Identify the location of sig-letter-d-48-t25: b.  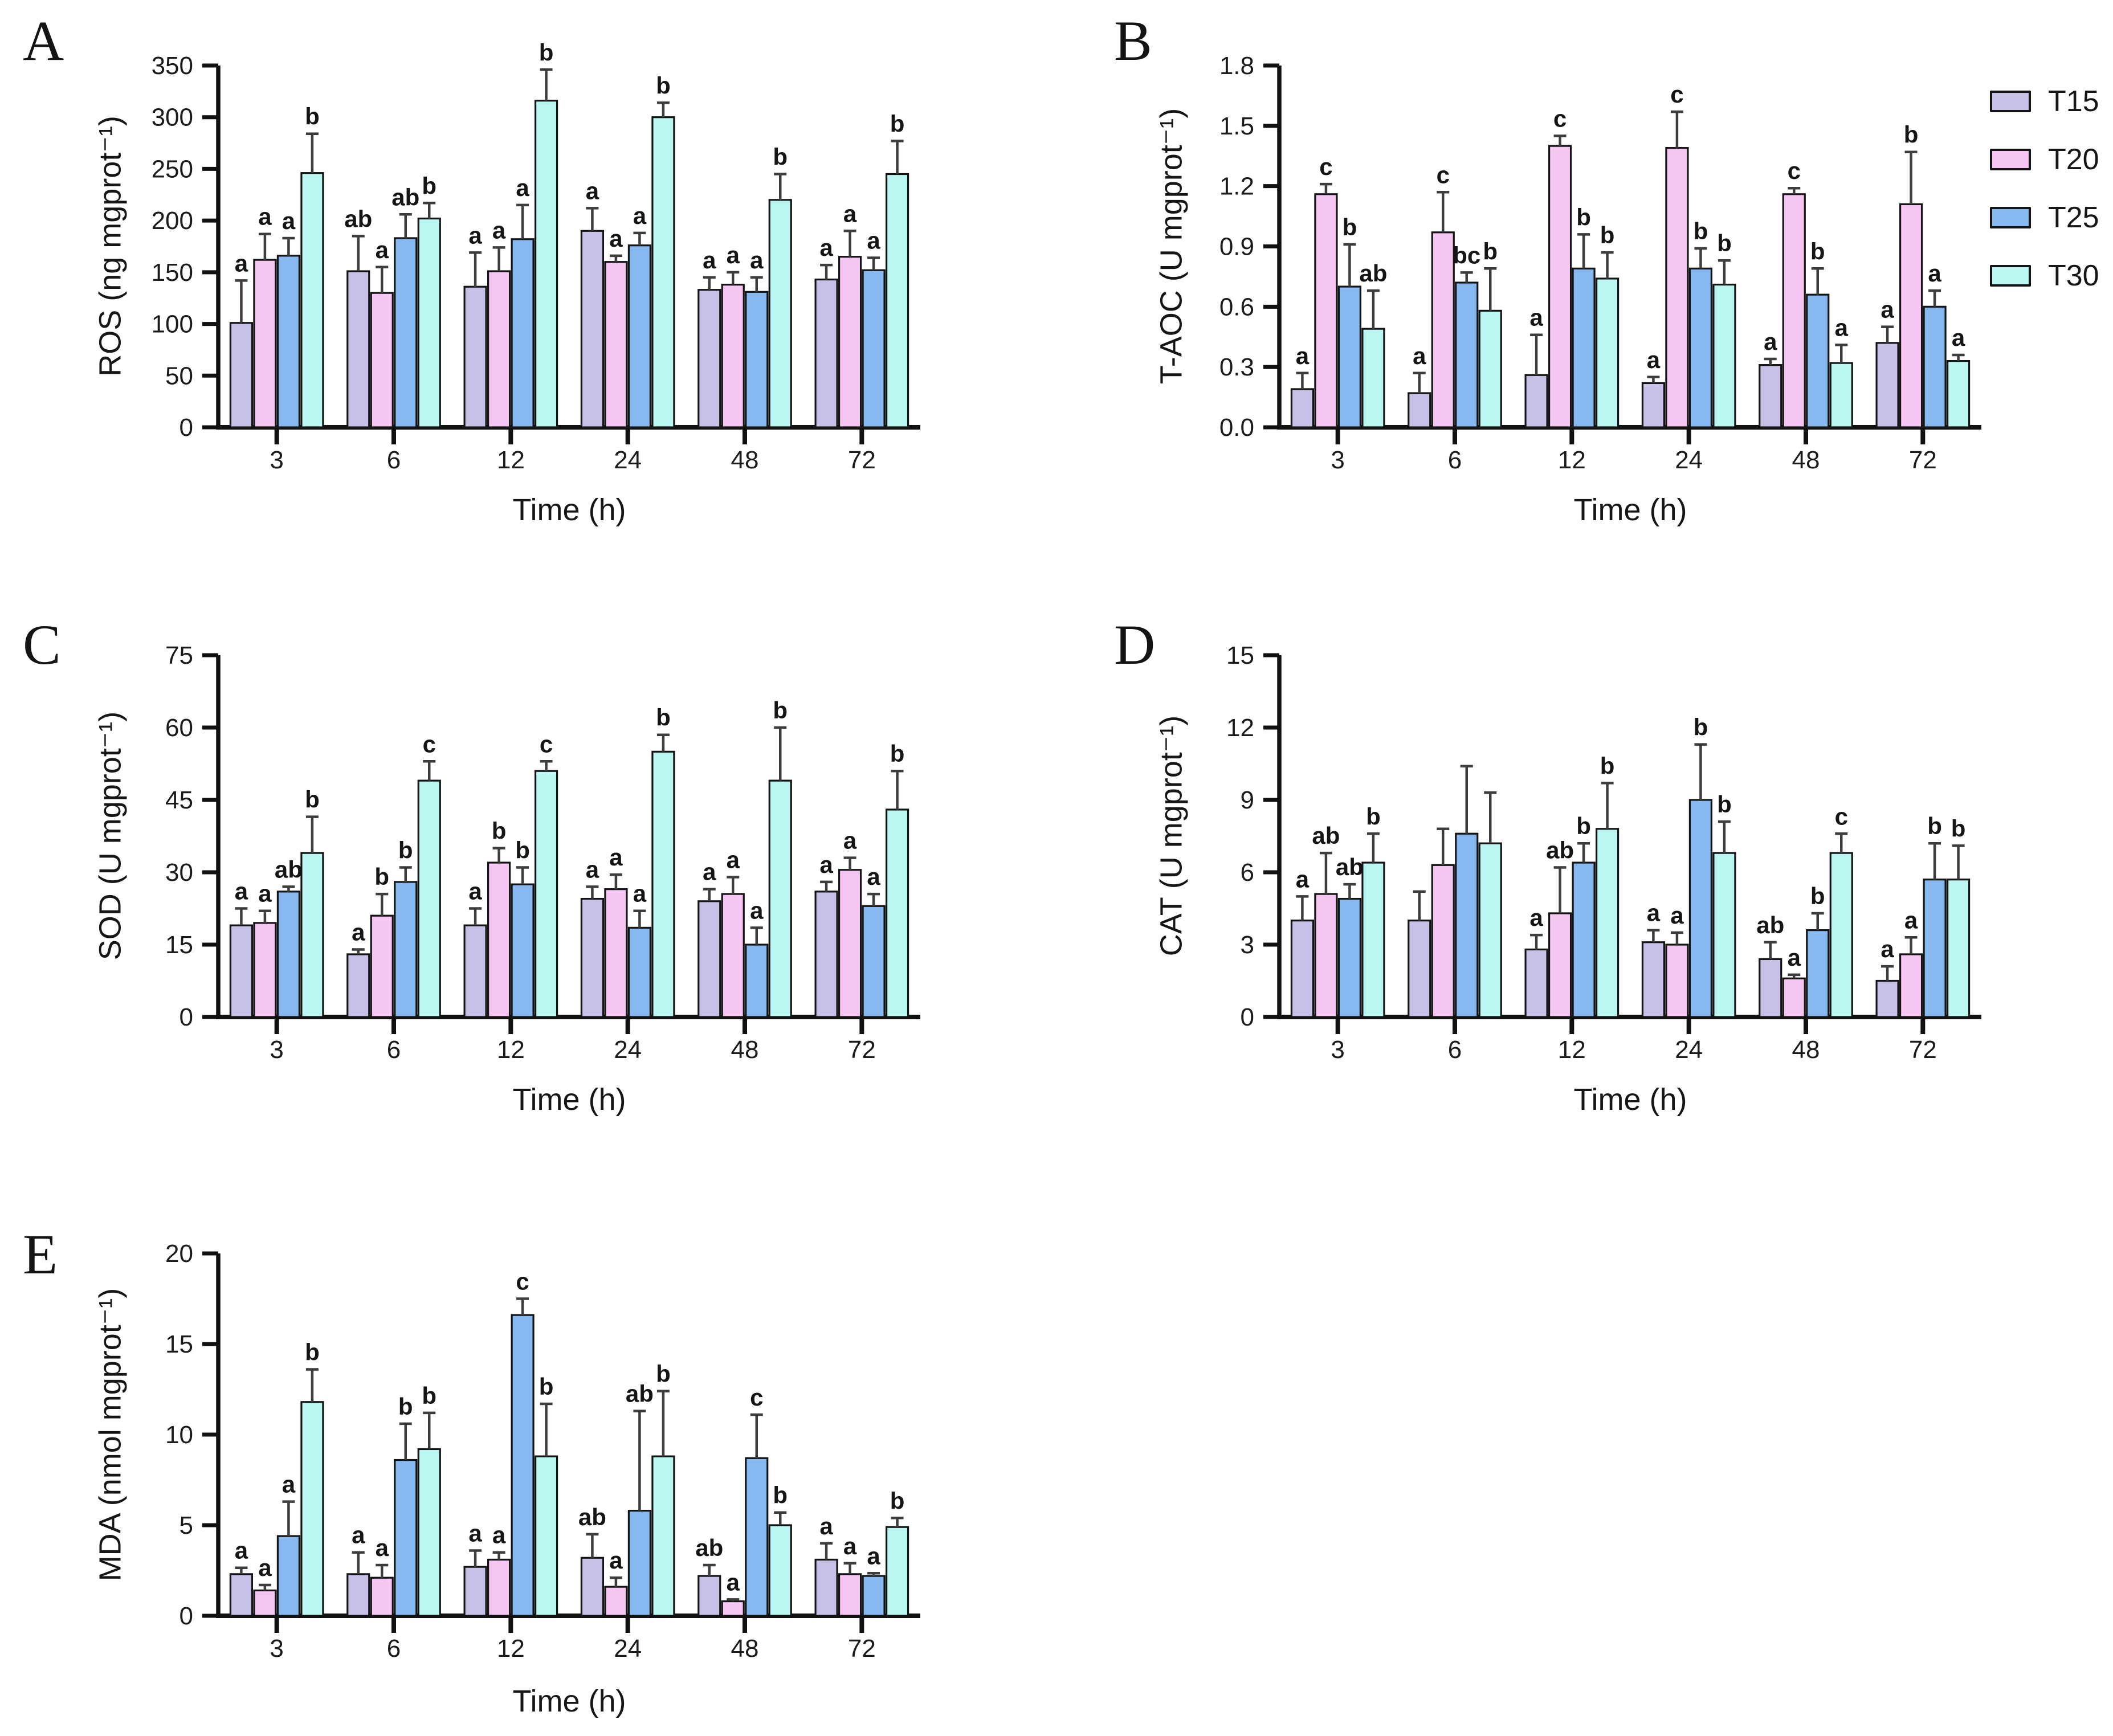
(1817, 896).